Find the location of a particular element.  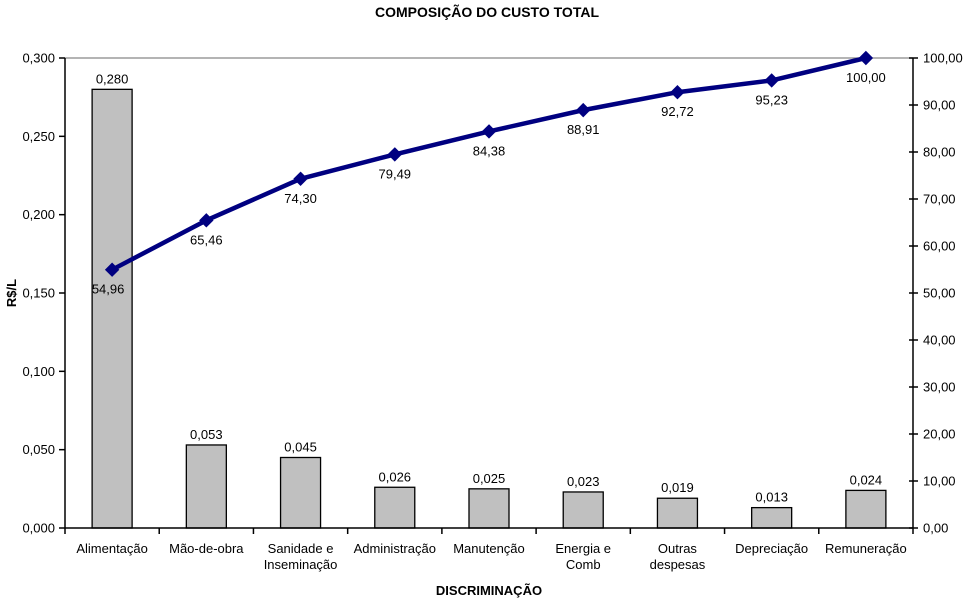

right-tick-label-10: 100,00 is located at coordinates (943, 58).